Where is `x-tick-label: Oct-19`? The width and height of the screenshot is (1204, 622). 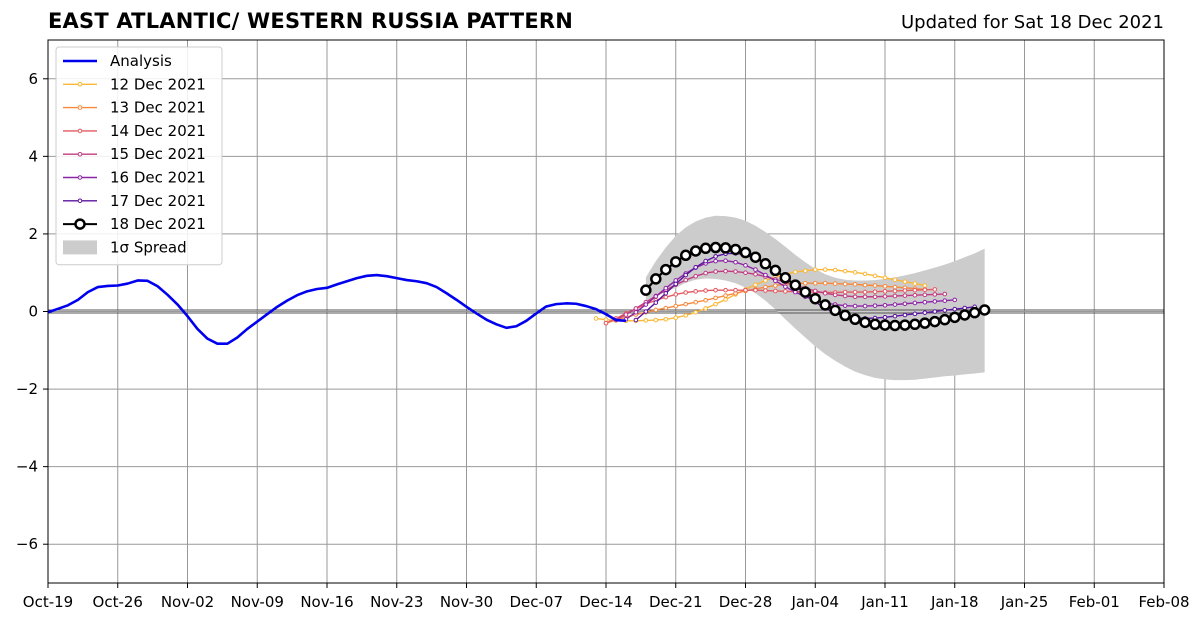
x-tick-label: Oct-19 is located at coordinates (48, 602).